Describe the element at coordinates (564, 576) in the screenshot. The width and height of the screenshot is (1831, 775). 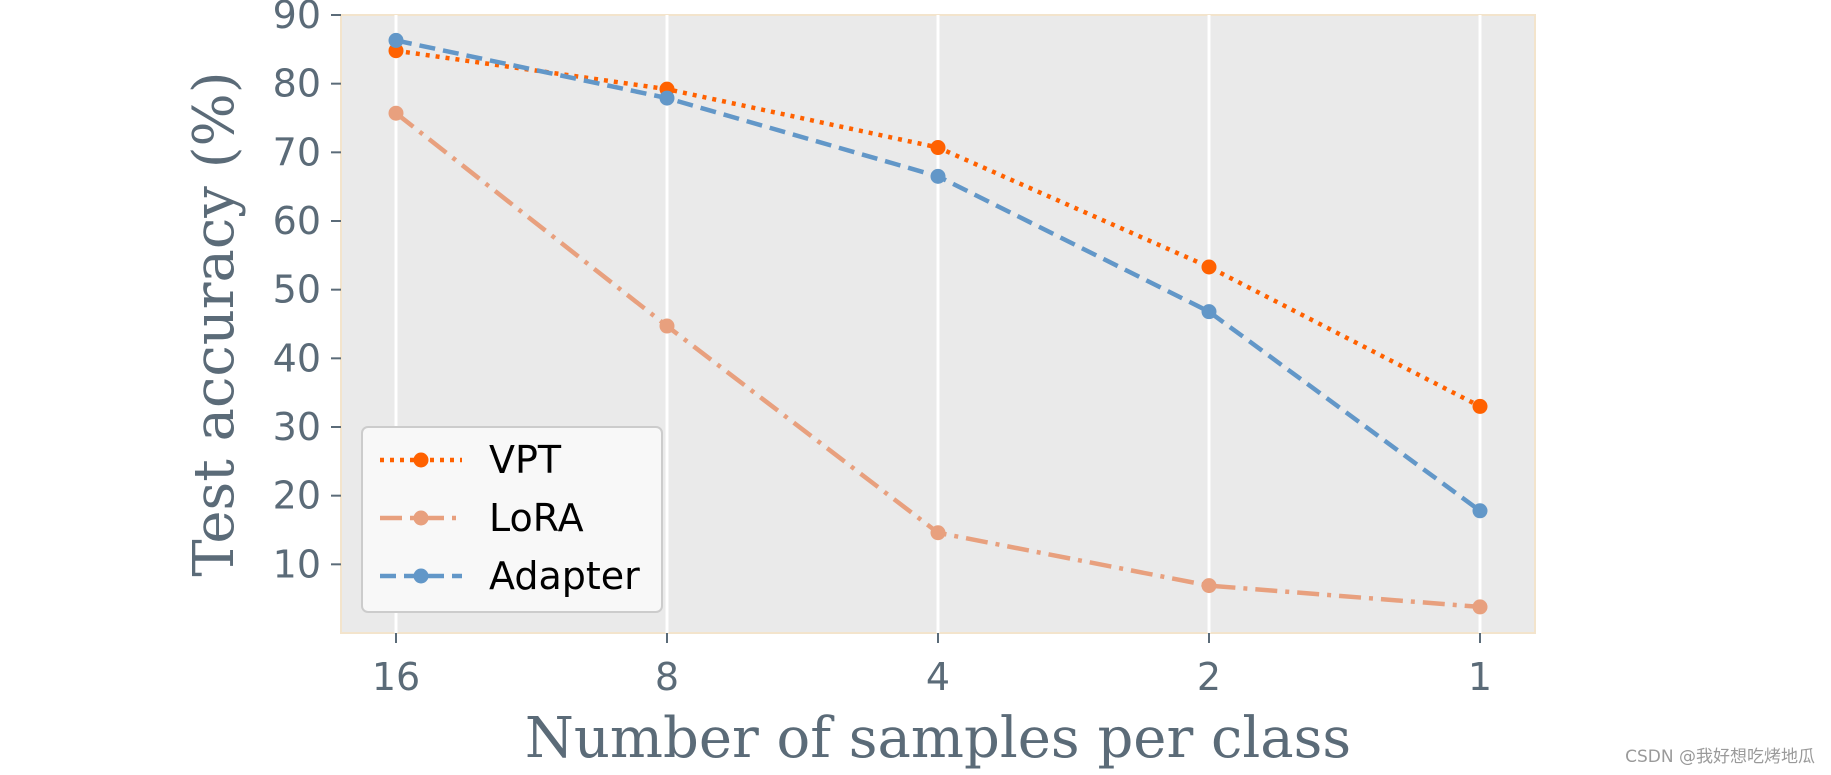
I see `legend-label: Adapter` at that location.